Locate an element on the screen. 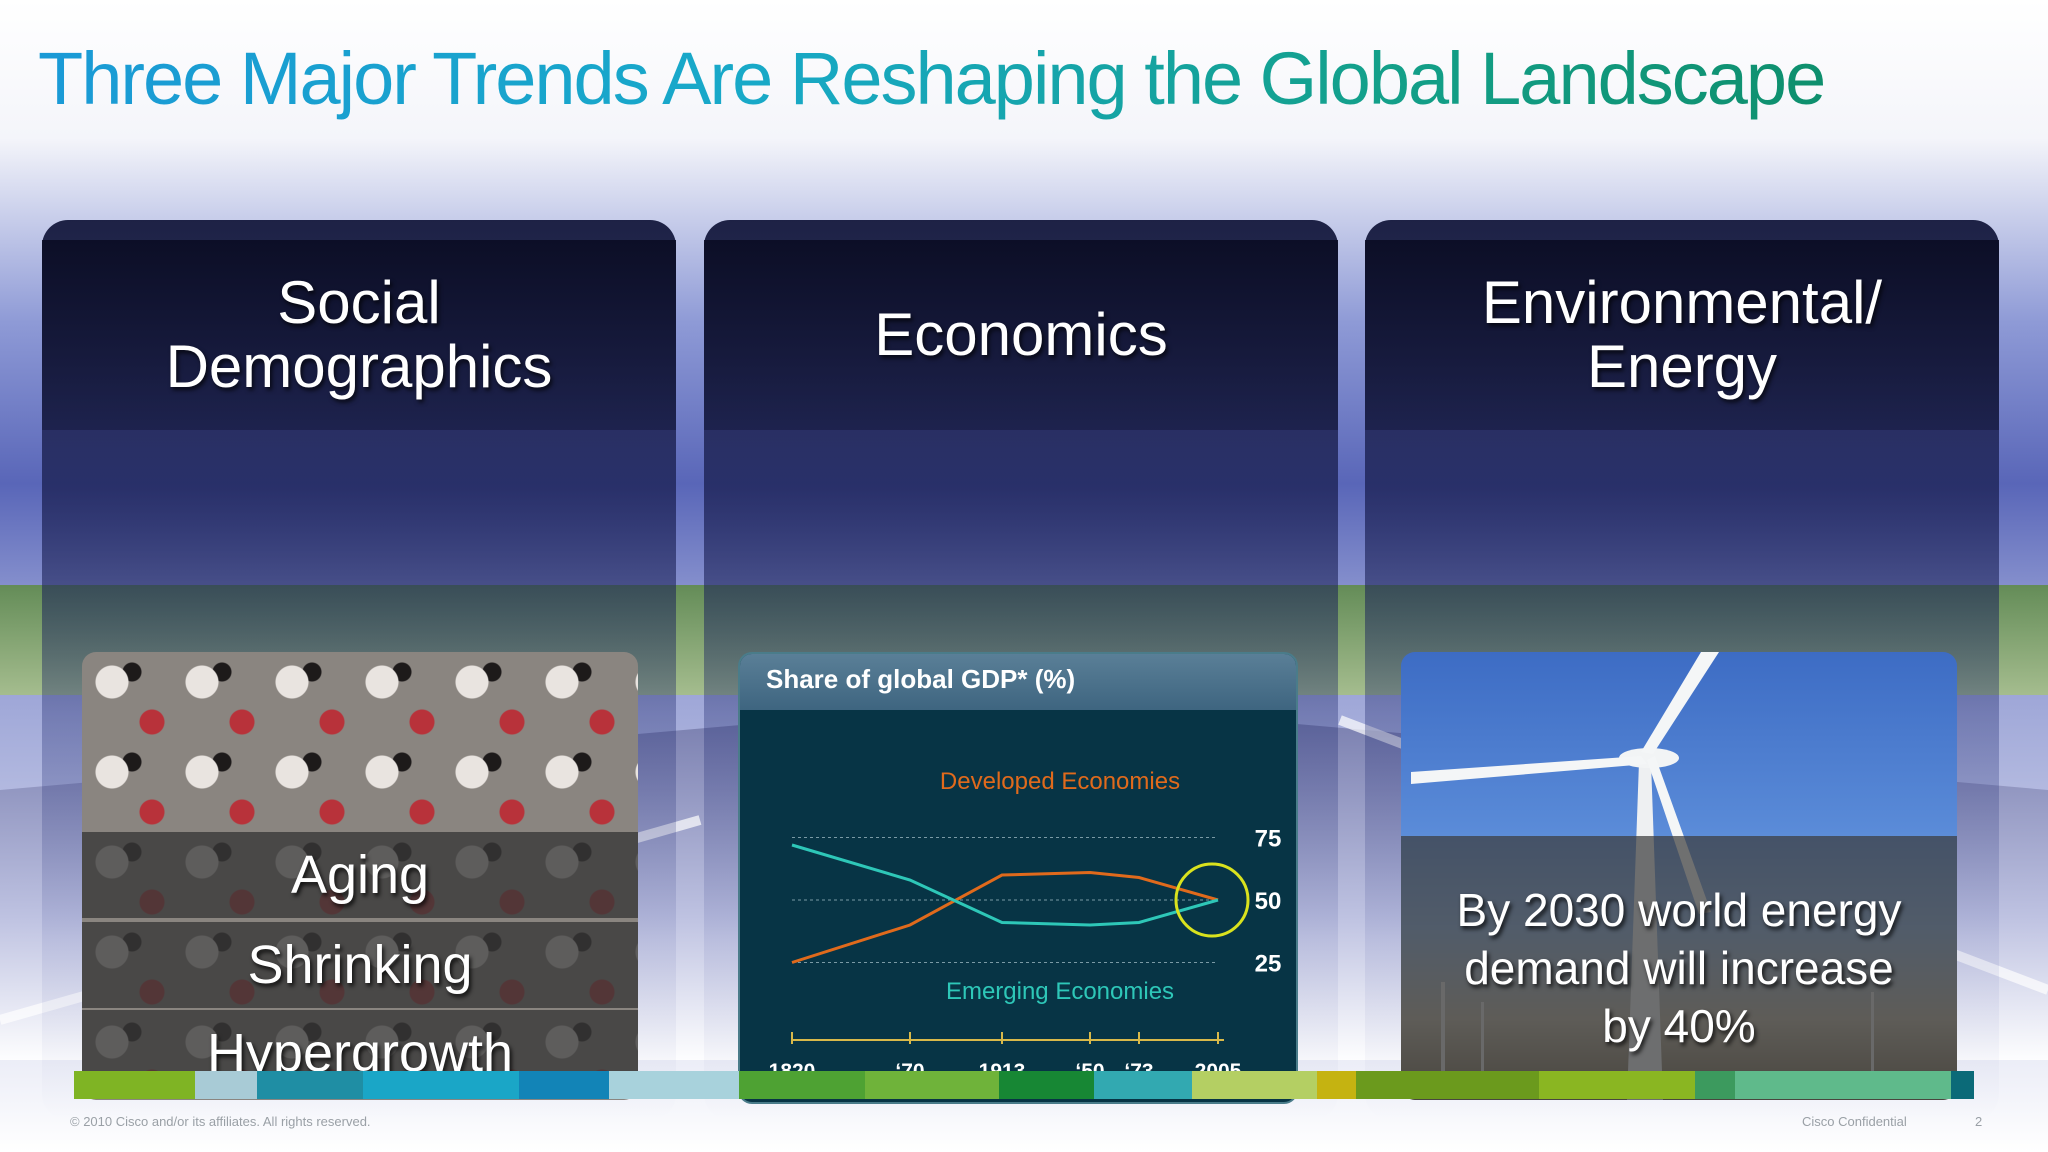  confidential-label: Cisco Confidential is located at coordinates (1854, 1121).